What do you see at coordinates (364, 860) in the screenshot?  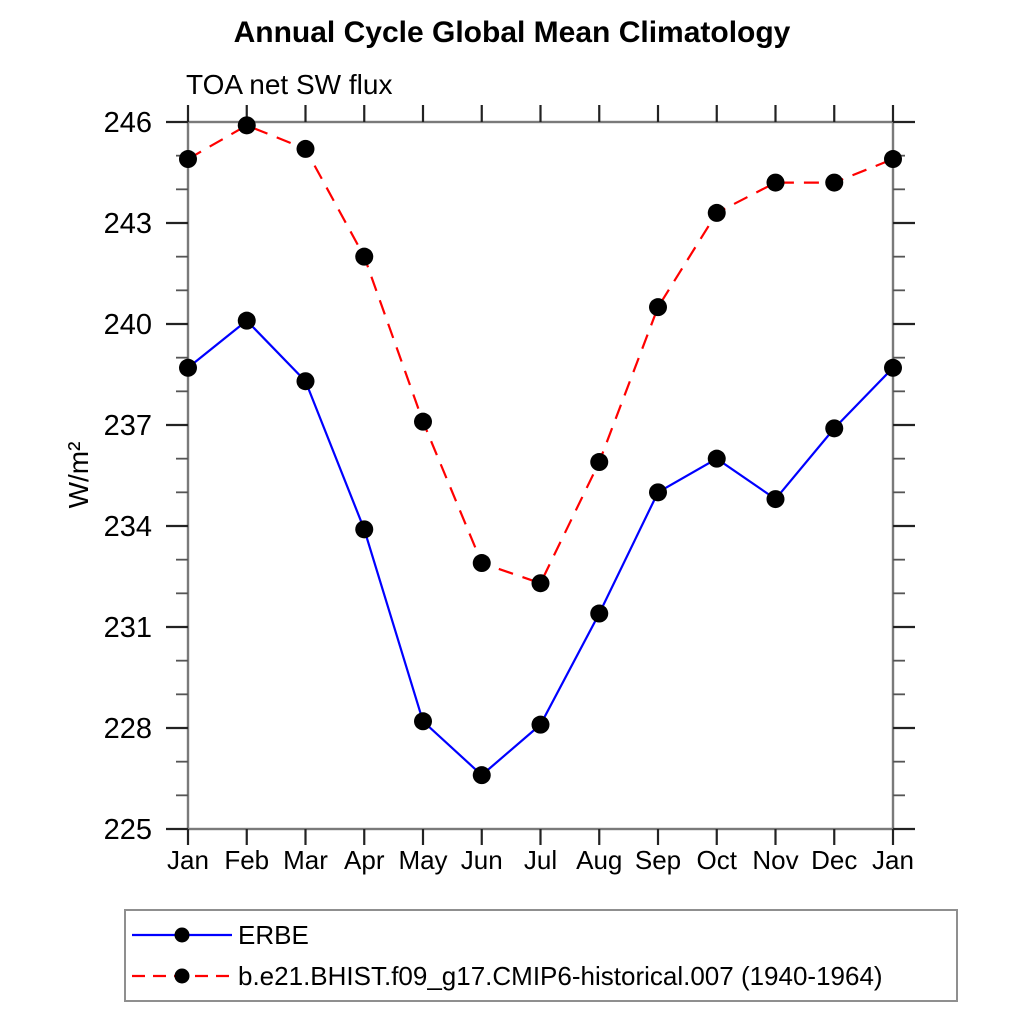 I see `x-tick-label: Apr` at bounding box center [364, 860].